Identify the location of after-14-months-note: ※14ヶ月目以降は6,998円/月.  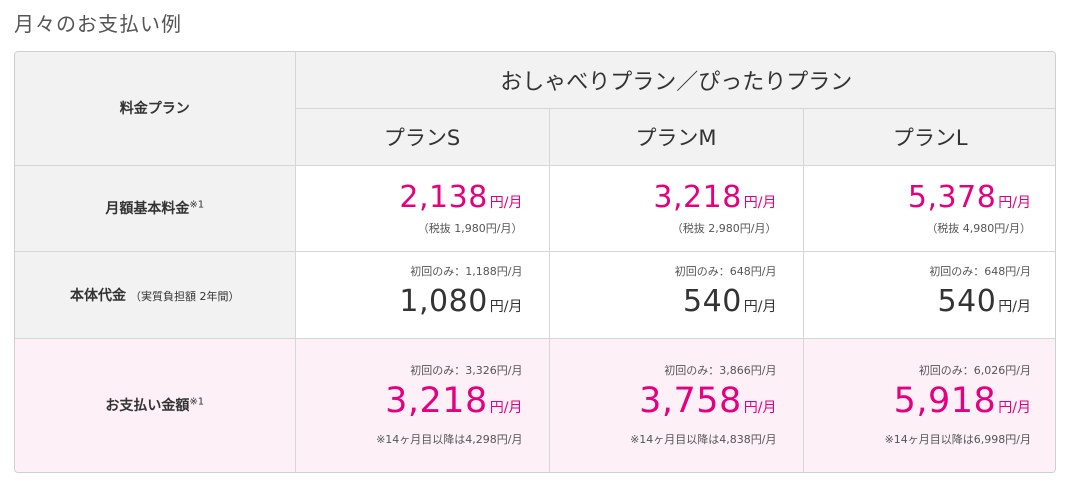
(958, 439).